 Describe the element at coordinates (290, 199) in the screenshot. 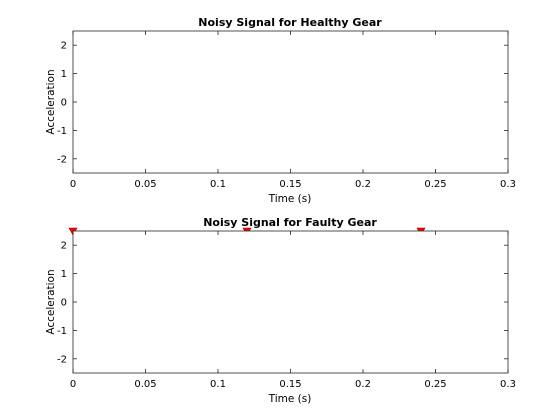

I see `x-axis-label-healthy: Time (s)` at that location.